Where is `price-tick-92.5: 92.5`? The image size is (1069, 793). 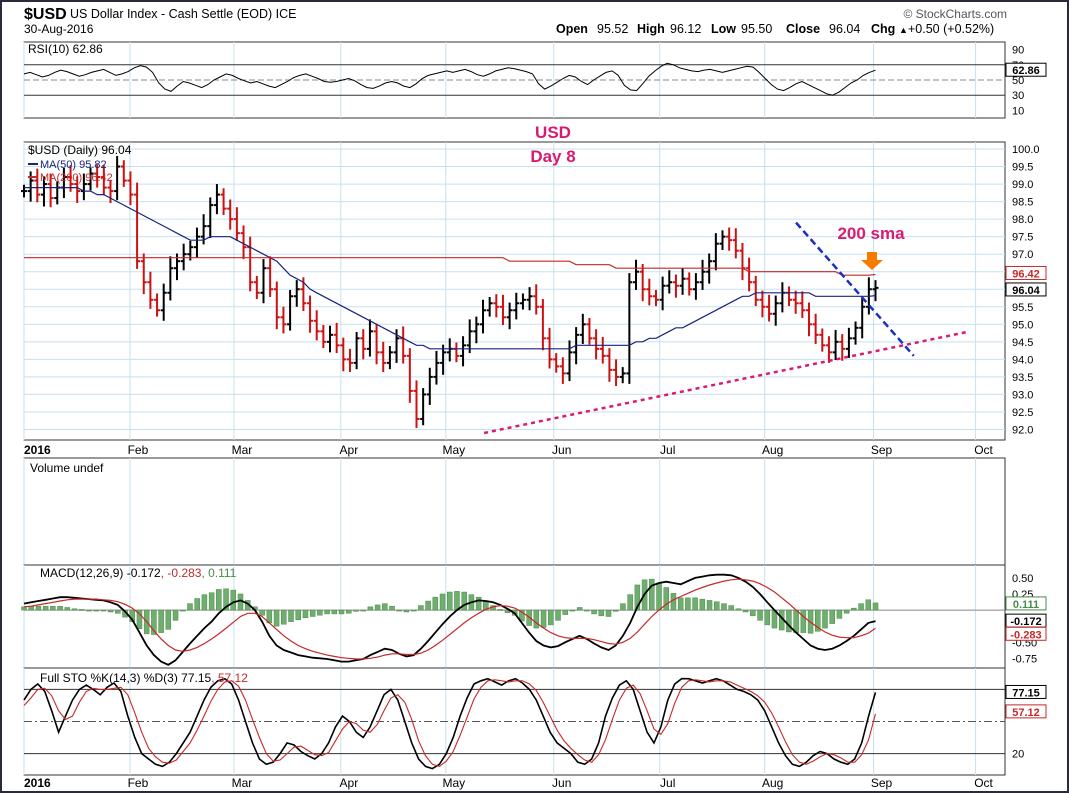
price-tick-92.5: 92.5 is located at coordinates (1022, 413).